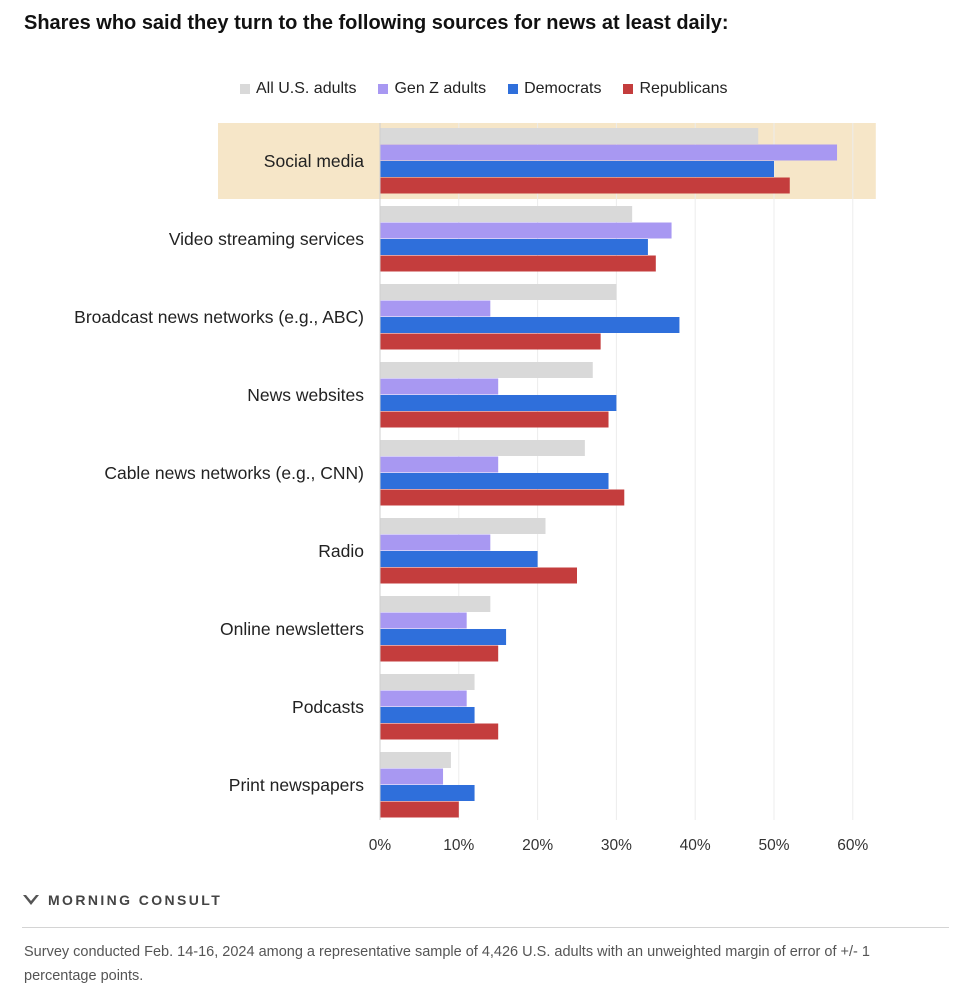 The image size is (957, 1000). Describe the element at coordinates (458, 845) in the screenshot. I see `x-tick-label: 10%` at that location.